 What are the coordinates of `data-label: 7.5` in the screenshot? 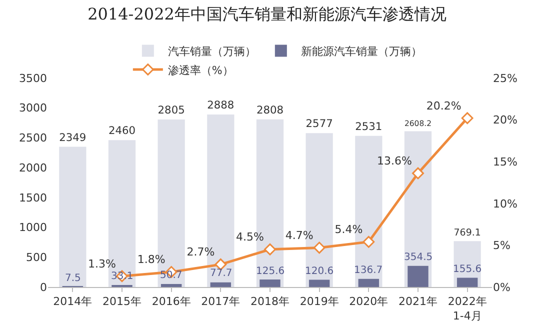 It's located at (73, 278).